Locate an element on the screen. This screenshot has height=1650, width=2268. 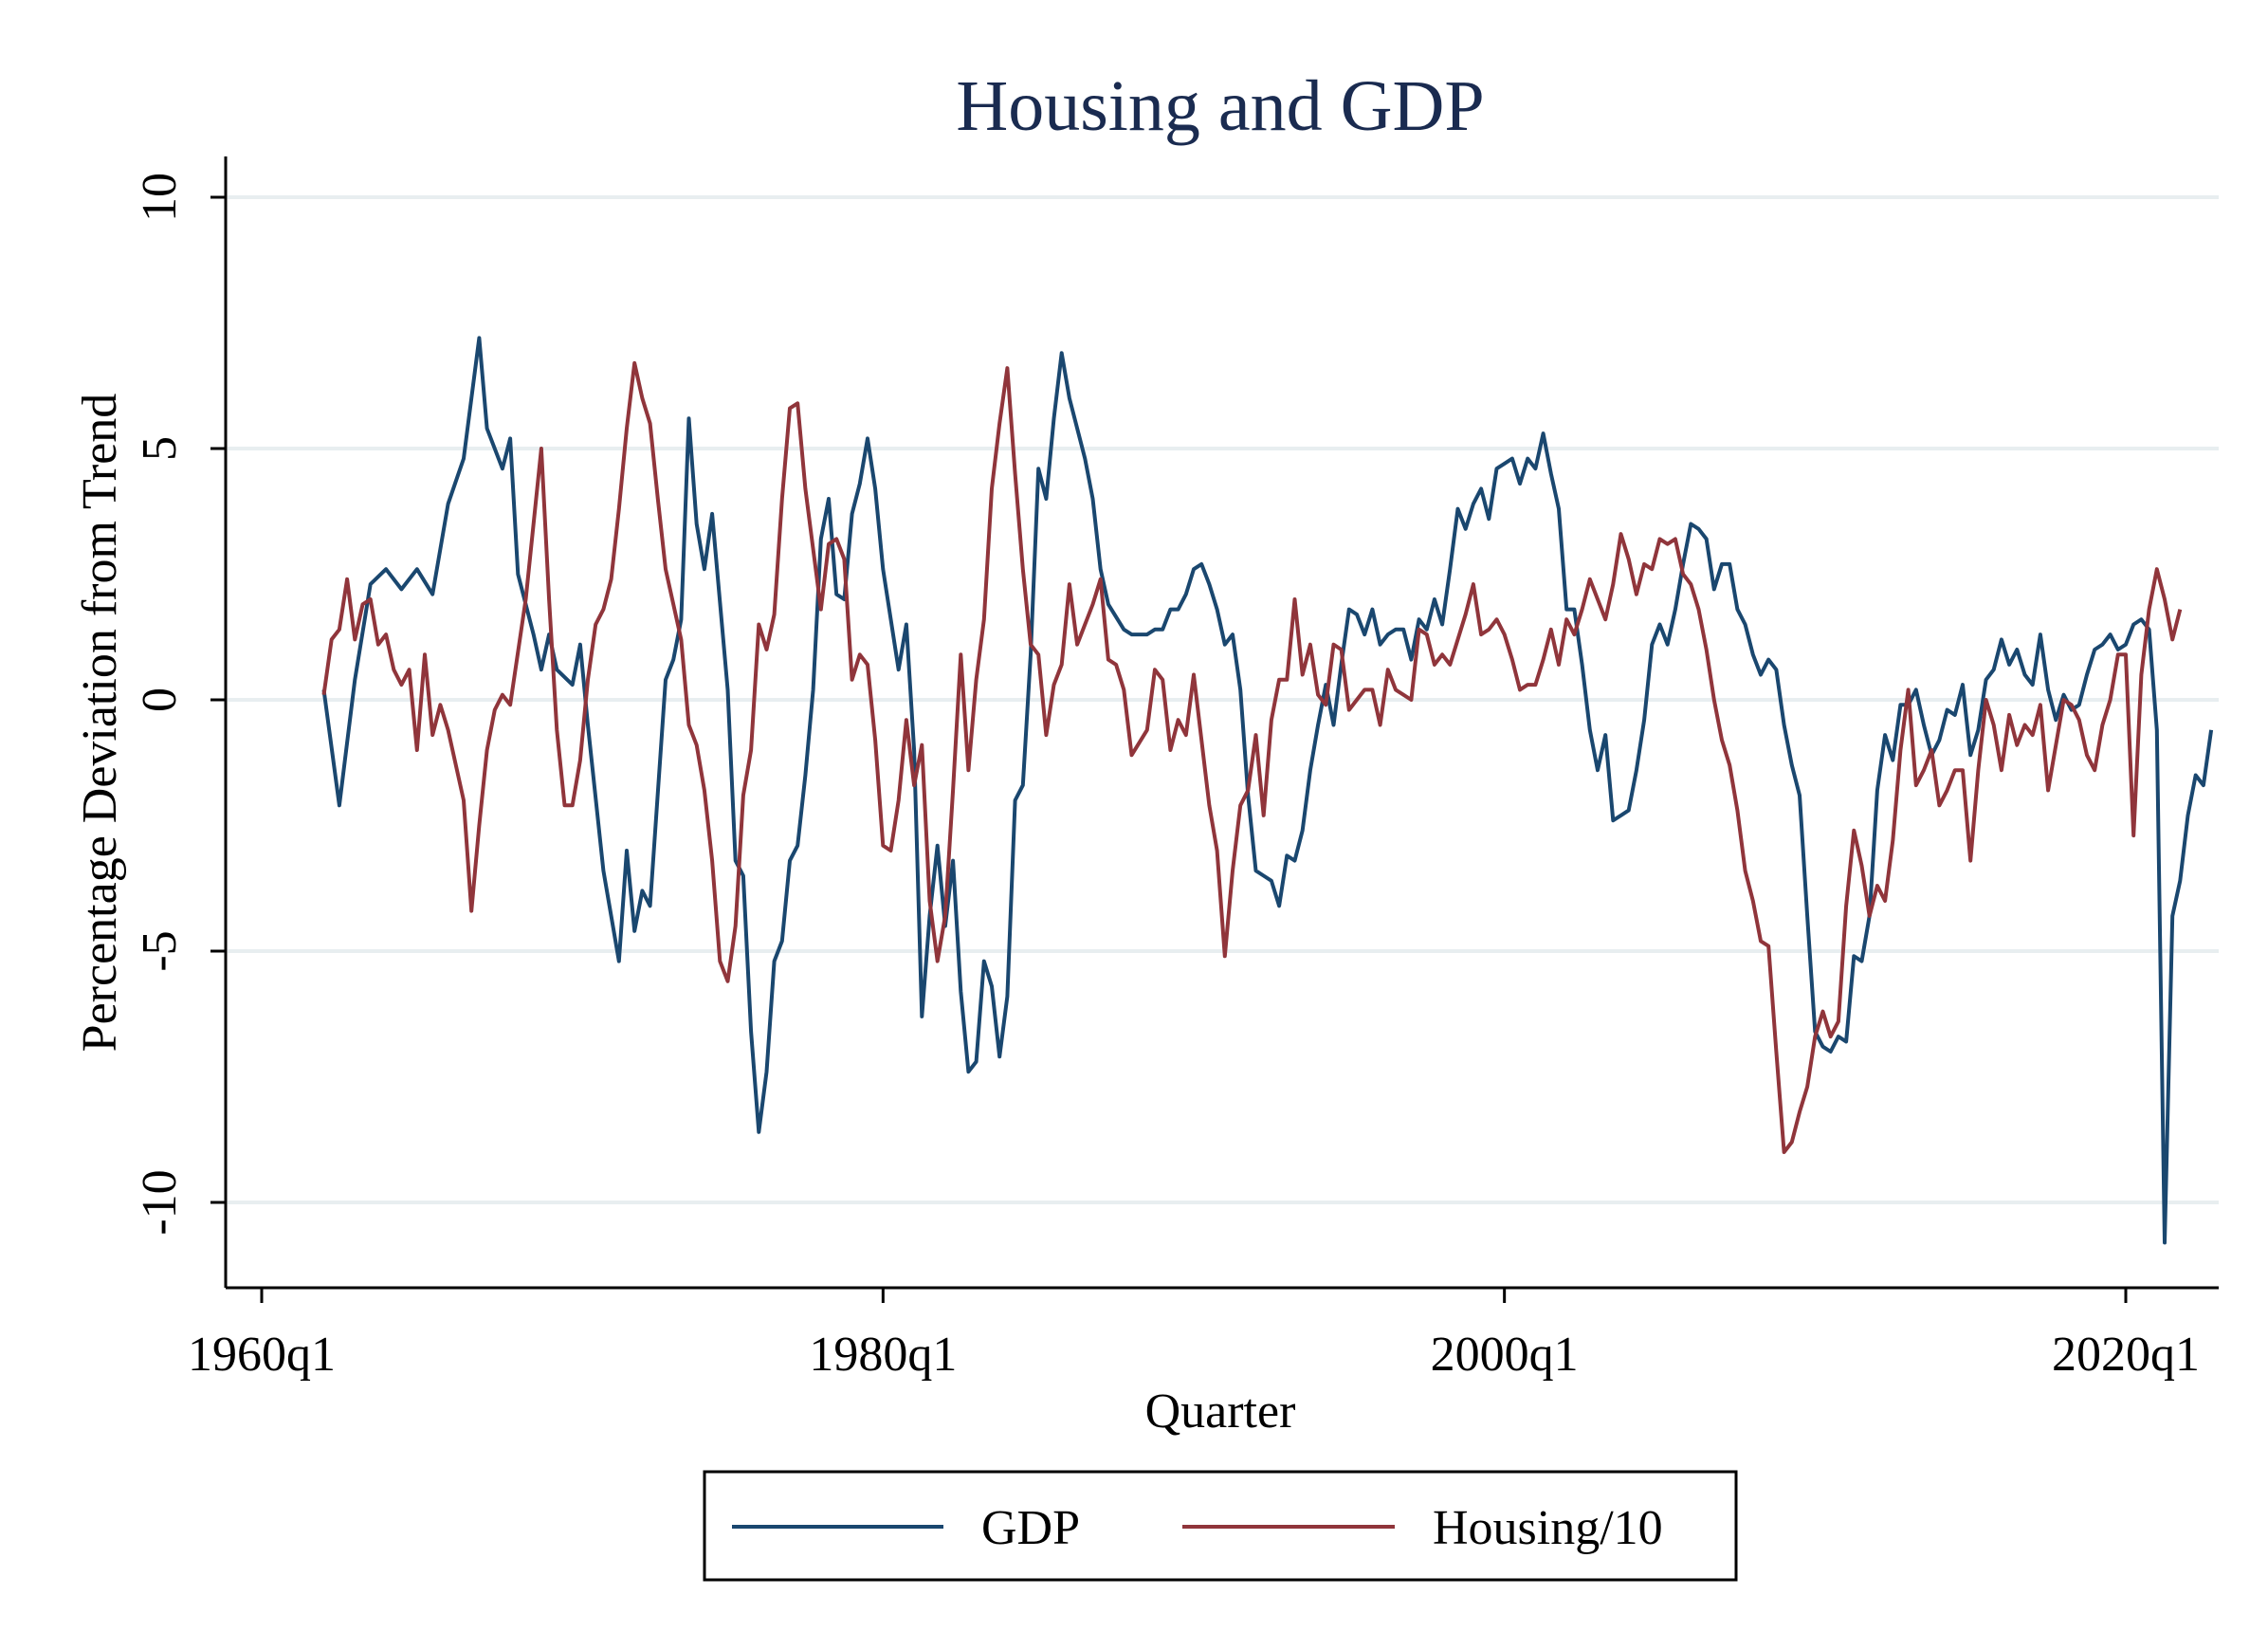
y-tick-label: 10 is located at coordinates (160, 197).